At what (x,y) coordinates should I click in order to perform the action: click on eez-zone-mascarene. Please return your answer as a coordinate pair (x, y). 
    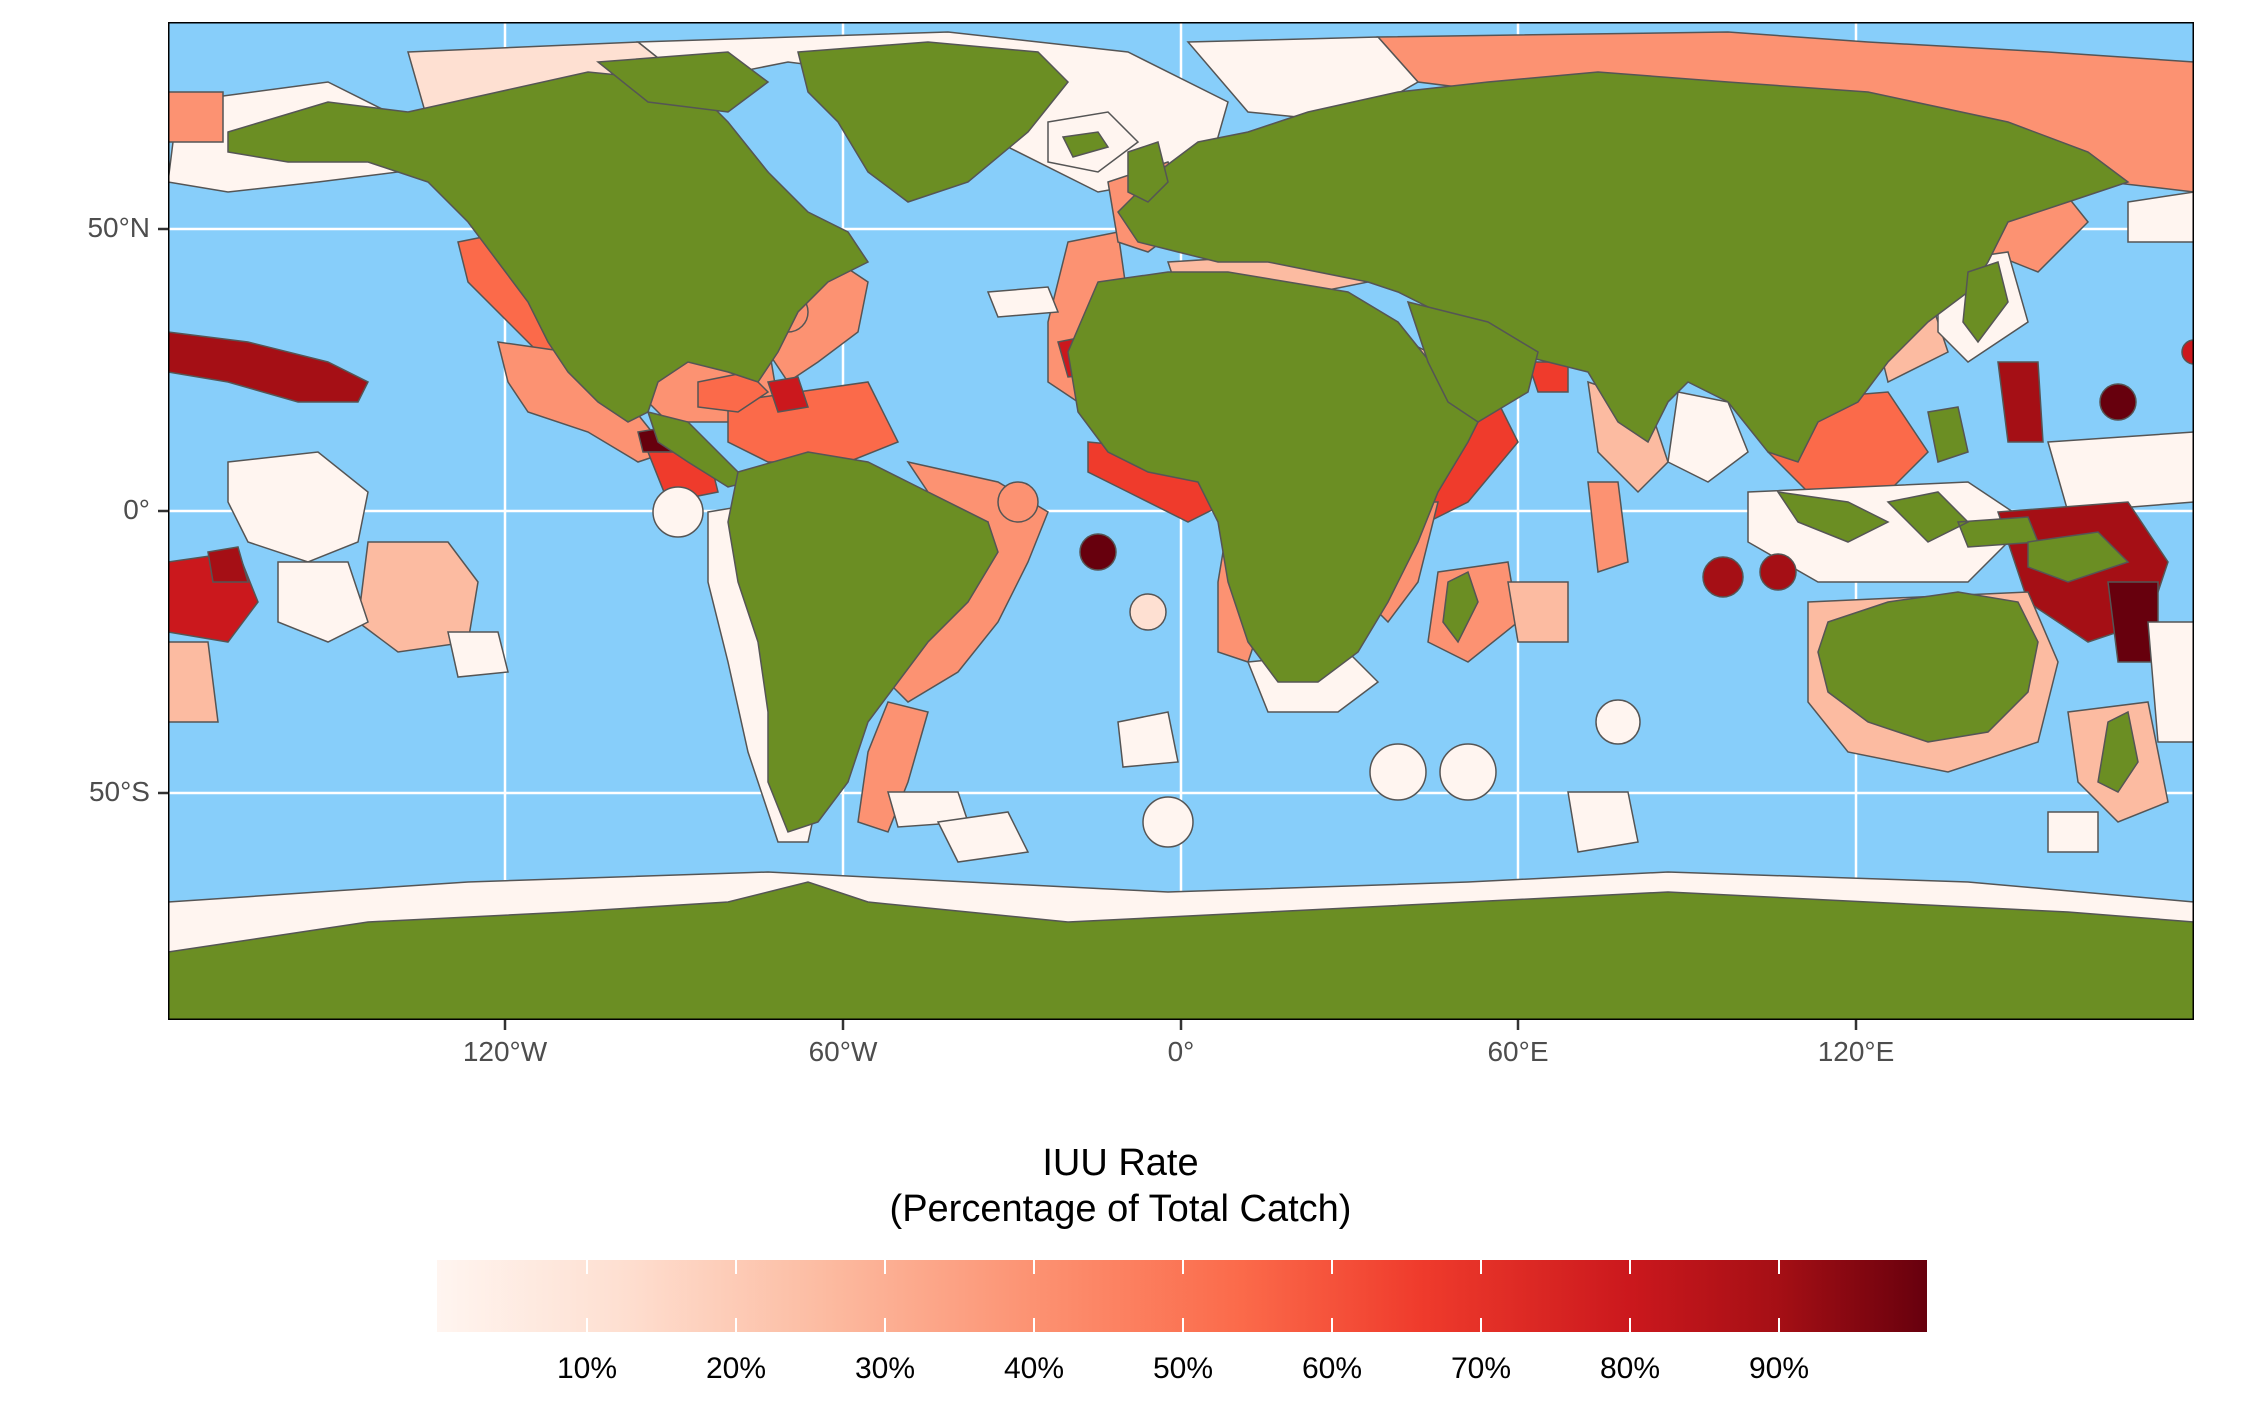
    Looking at the image, I should click on (1538, 612).